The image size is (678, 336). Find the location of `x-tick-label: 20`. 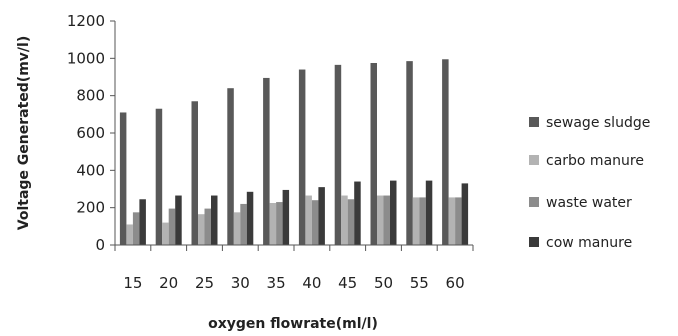

x-tick-label: 20 is located at coordinates (168, 283).